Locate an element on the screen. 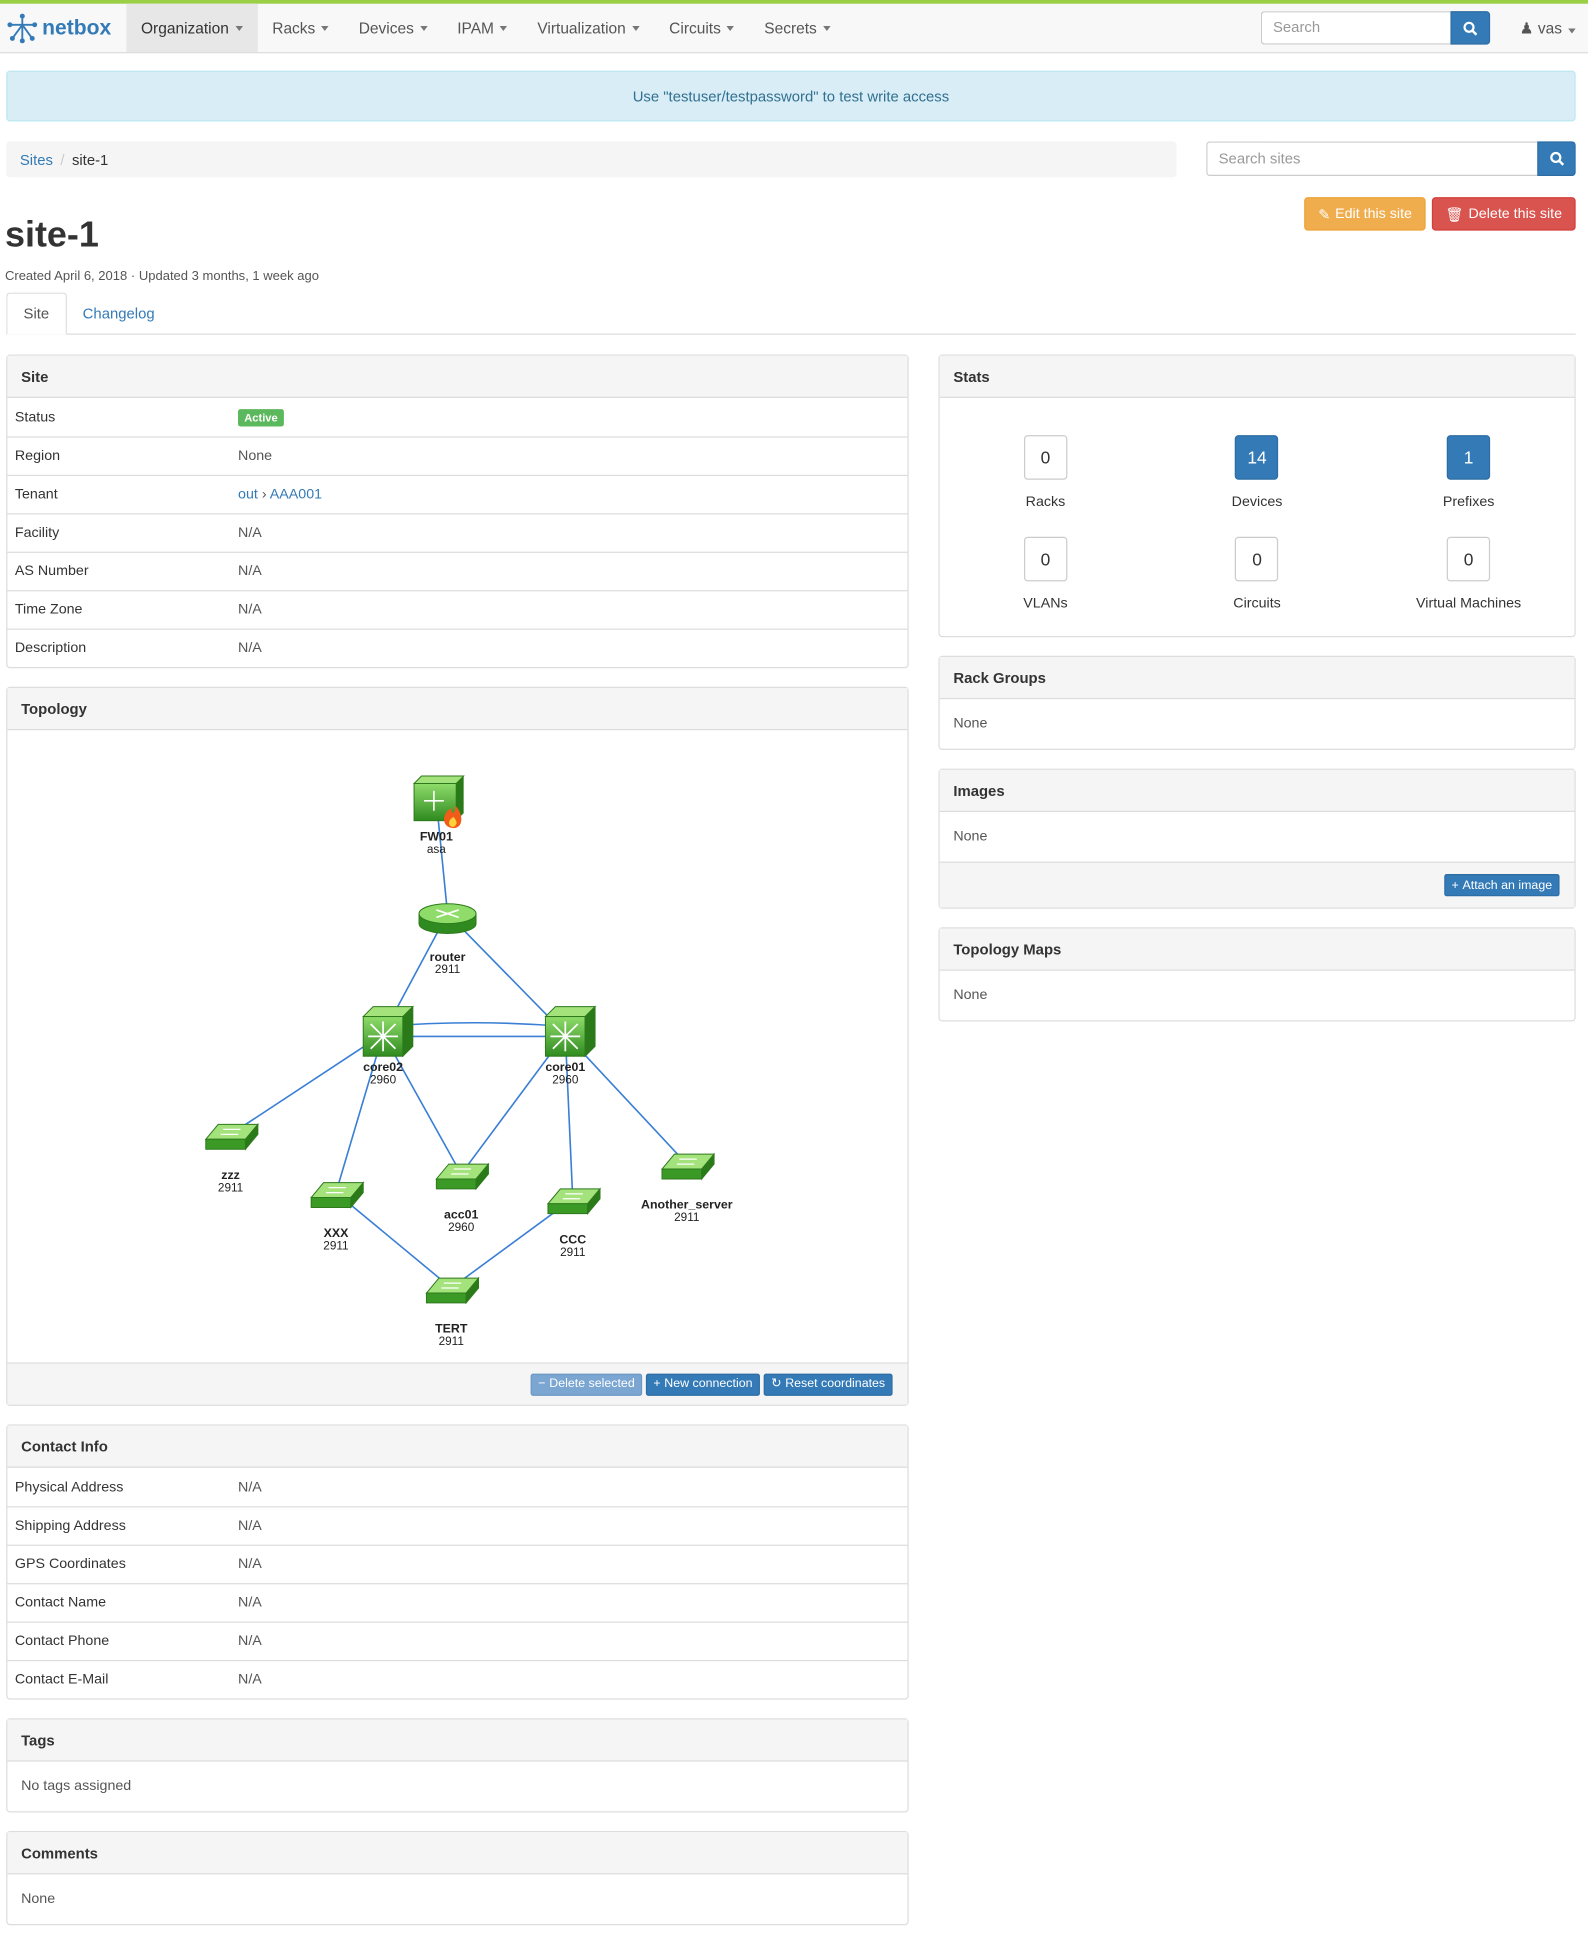 The width and height of the screenshot is (1588, 1944). page-title: site-1 is located at coordinates (51, 235).